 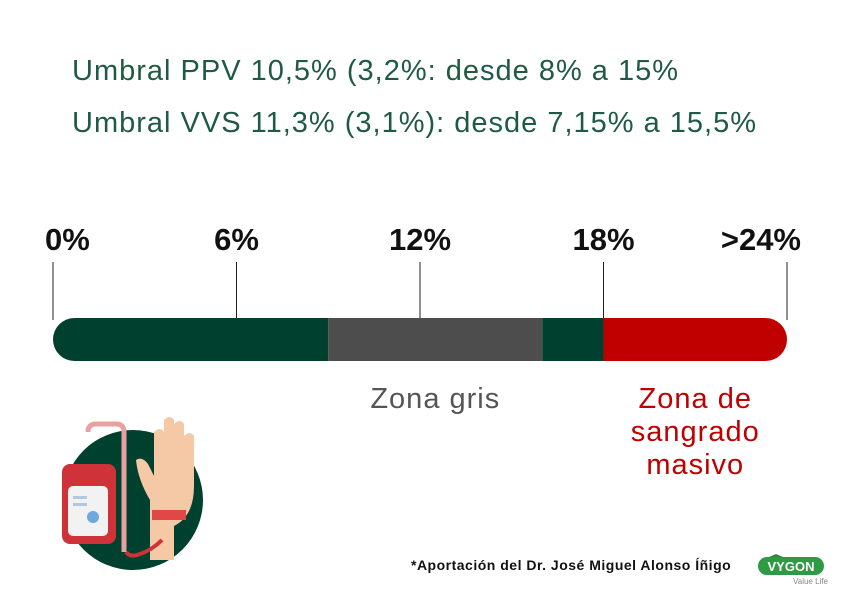 I want to click on logo-text: VYGON, so click(x=791, y=566).